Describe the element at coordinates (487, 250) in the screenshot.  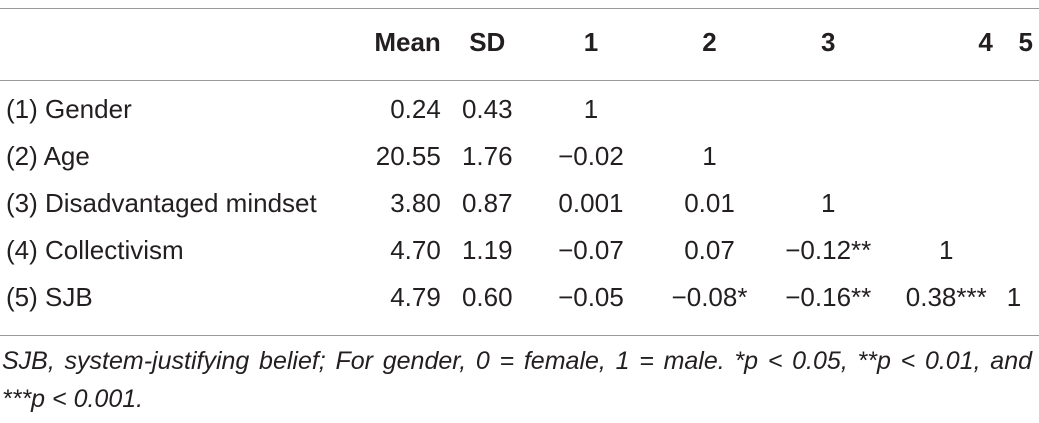
I see `cell-sd: 1.19` at that location.